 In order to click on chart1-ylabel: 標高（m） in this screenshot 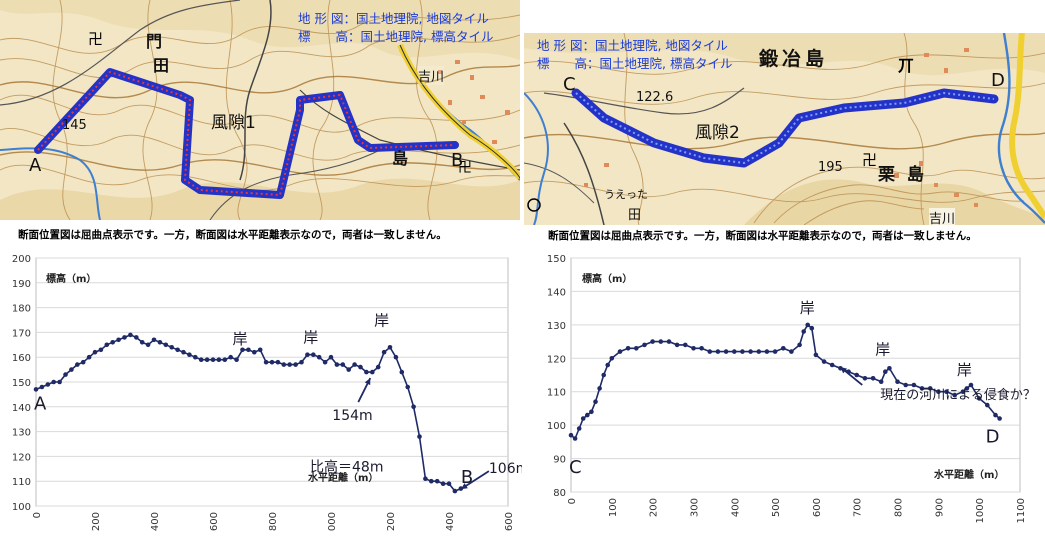, I will do `click(71, 278)`.